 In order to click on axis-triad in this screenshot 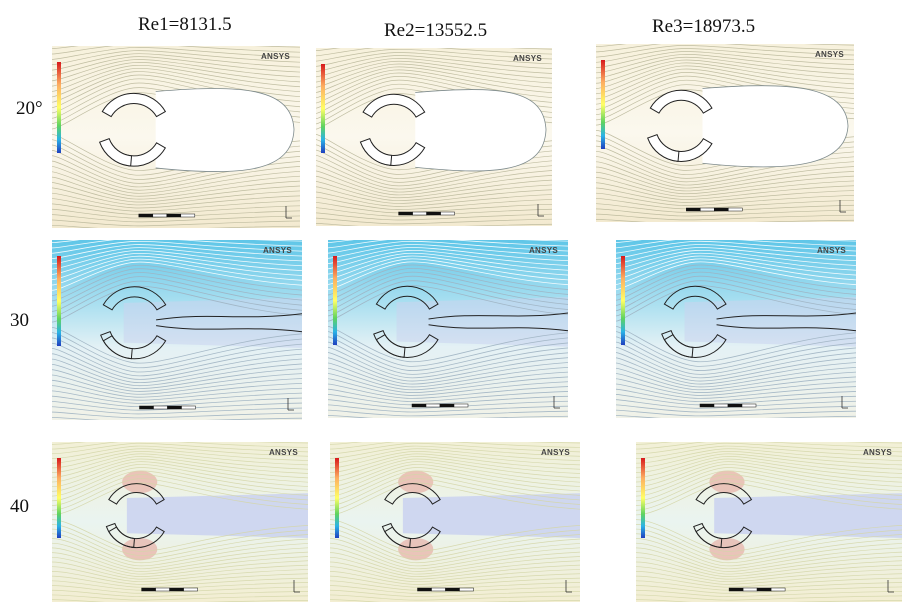, I will do `click(556, 402)`.